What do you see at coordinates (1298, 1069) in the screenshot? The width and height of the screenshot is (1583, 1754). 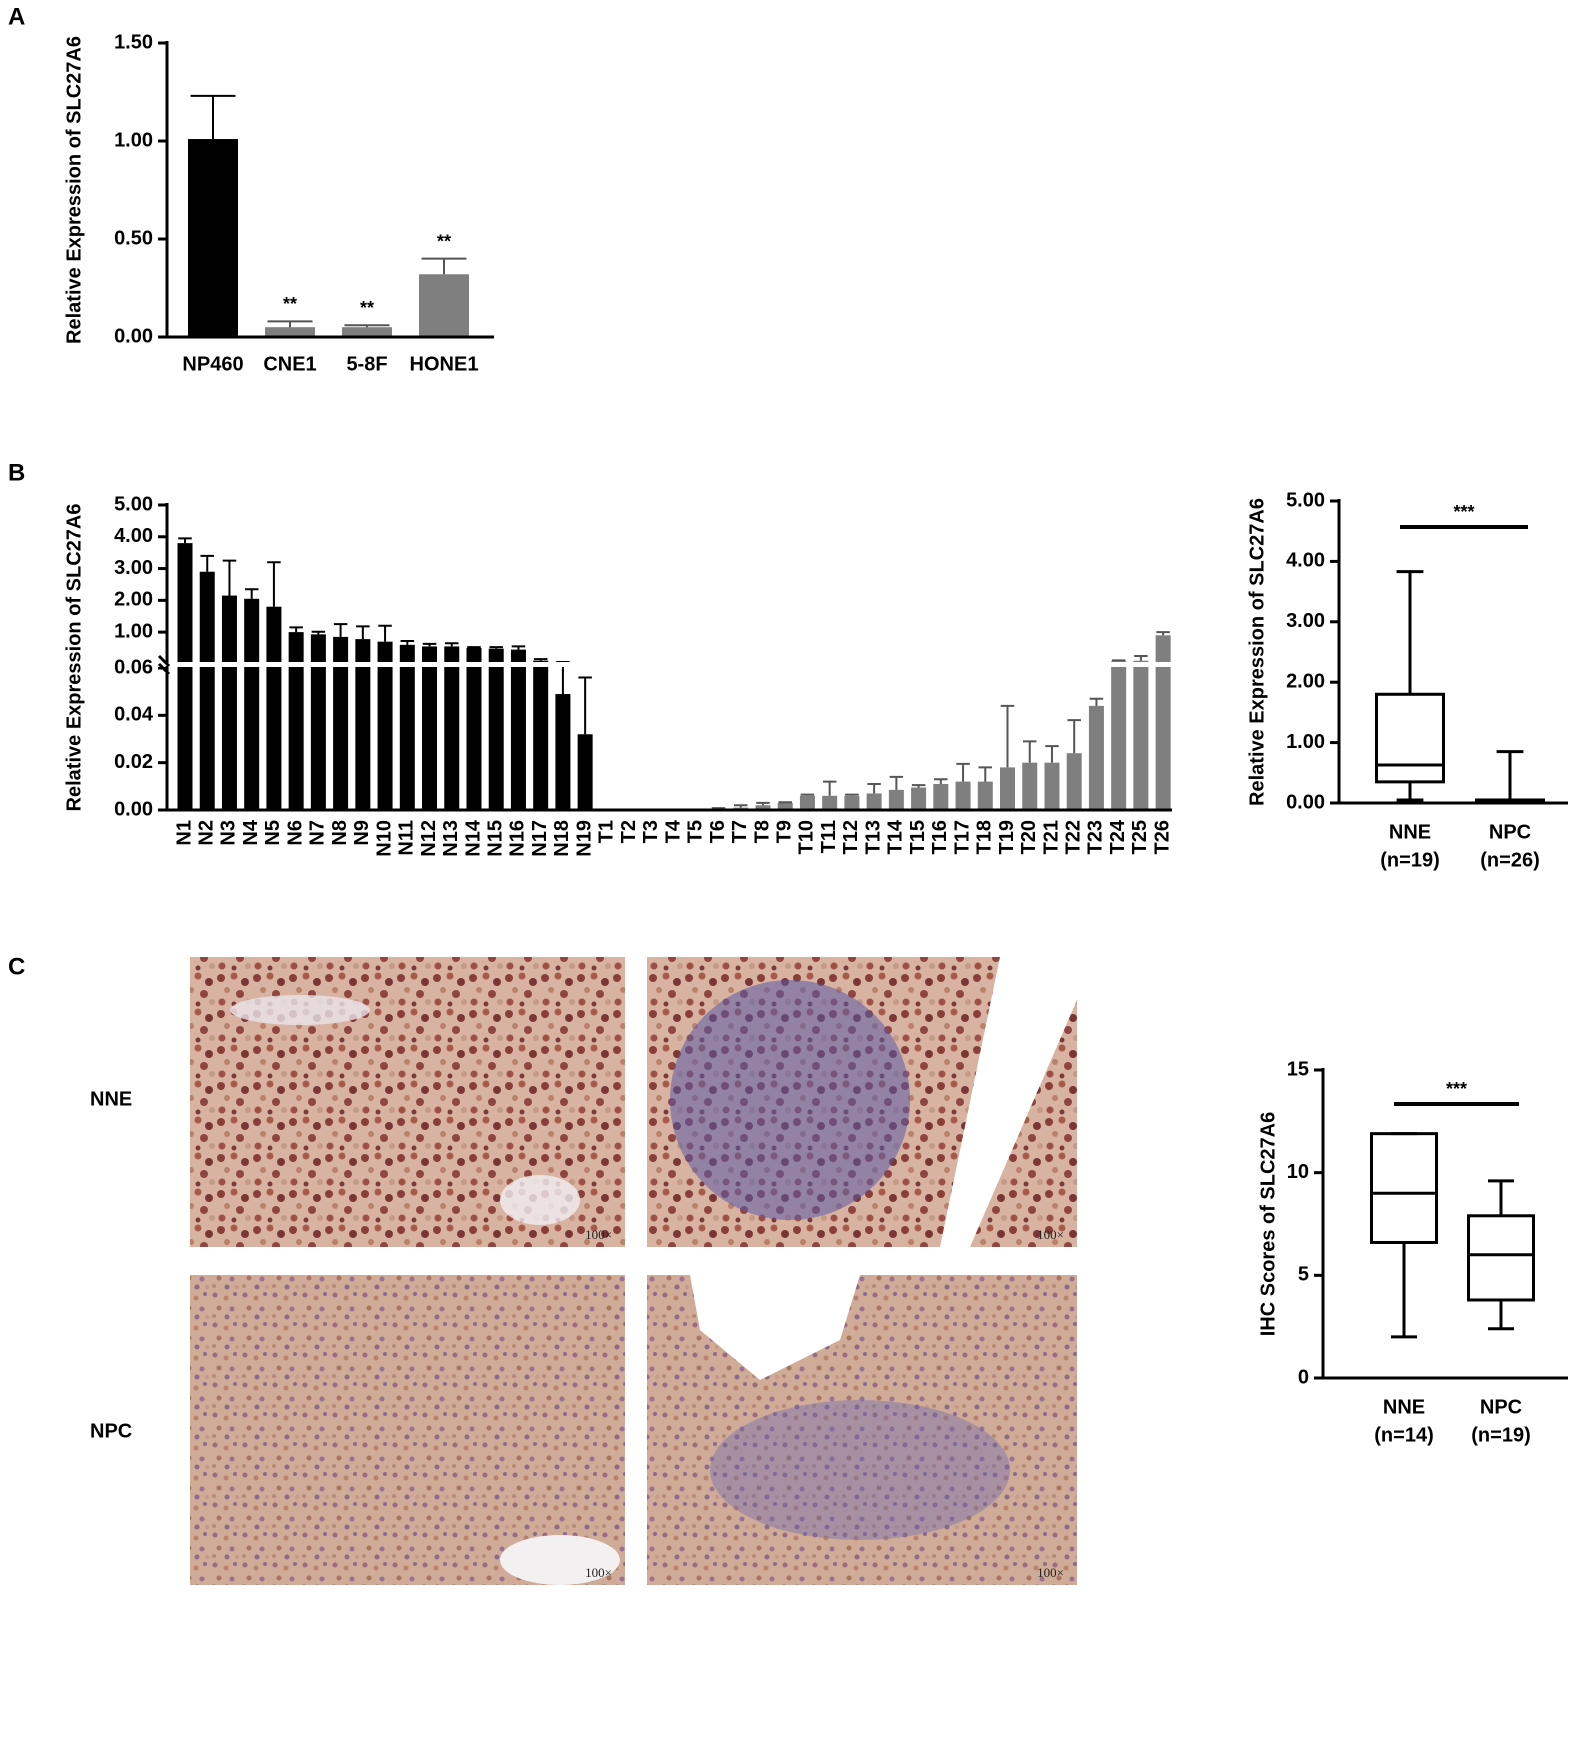 I see `y-tick-label: 15` at bounding box center [1298, 1069].